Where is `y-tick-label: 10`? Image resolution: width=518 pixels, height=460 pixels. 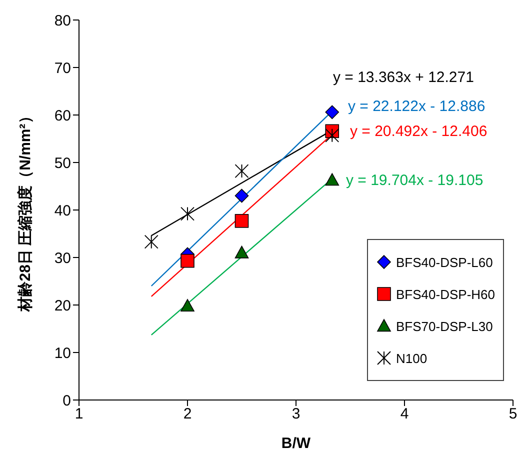 y-tick-label: 10 is located at coordinates (62, 353).